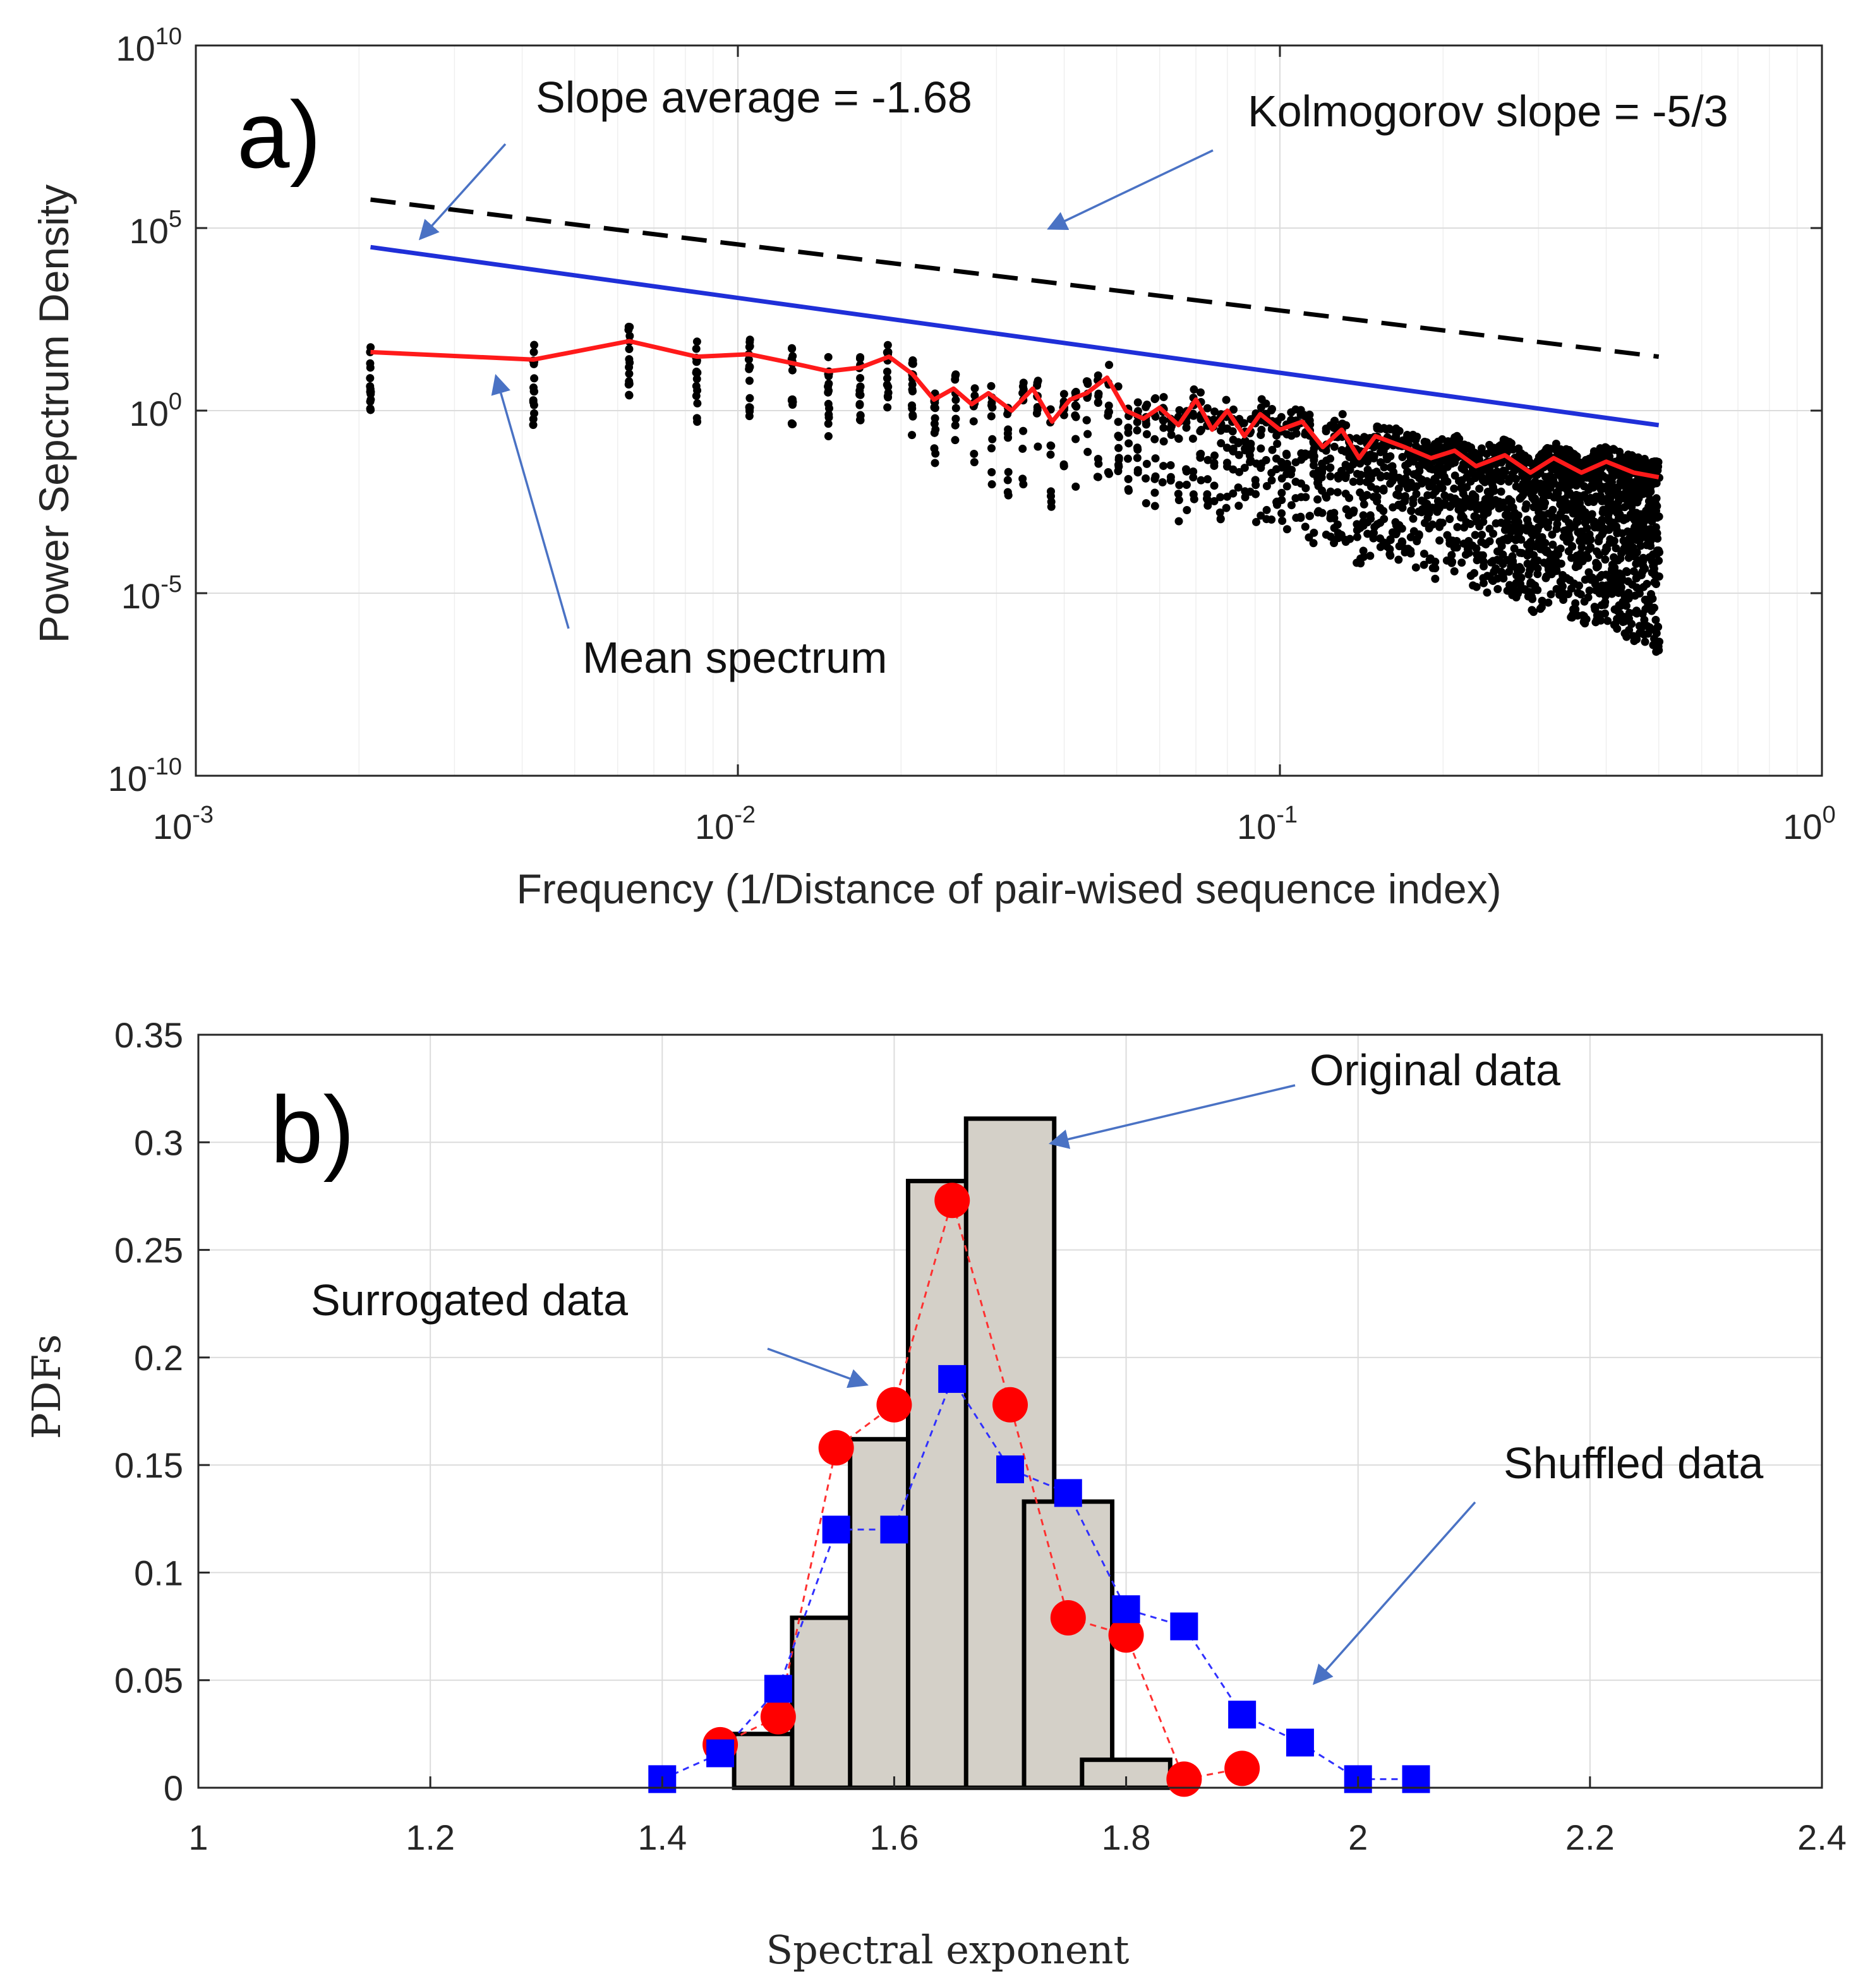  What do you see at coordinates (158, 1358) in the screenshot?
I see `y-tick-label: 0.2` at bounding box center [158, 1358].